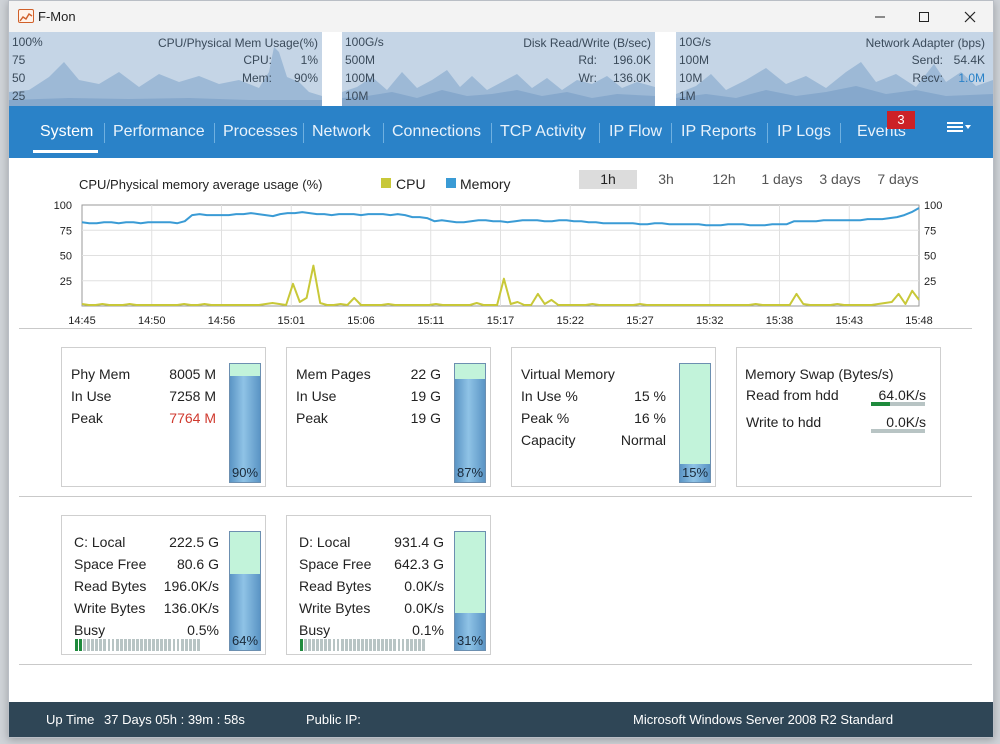 This screenshot has width=1000, height=744. I want to click on public-ip-label: Public IP:, so click(333, 719).